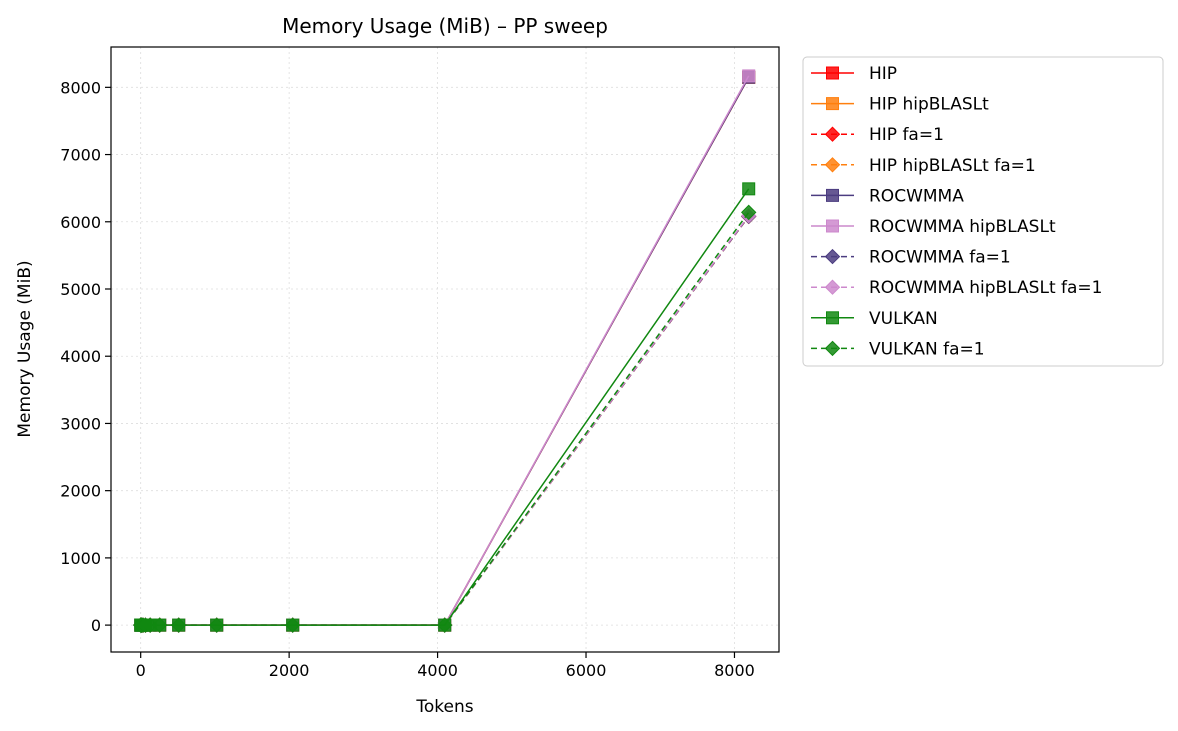 The width and height of the screenshot is (1178, 731). Describe the element at coordinates (903, 319) in the screenshot. I see `legend-label: VULKAN` at that location.